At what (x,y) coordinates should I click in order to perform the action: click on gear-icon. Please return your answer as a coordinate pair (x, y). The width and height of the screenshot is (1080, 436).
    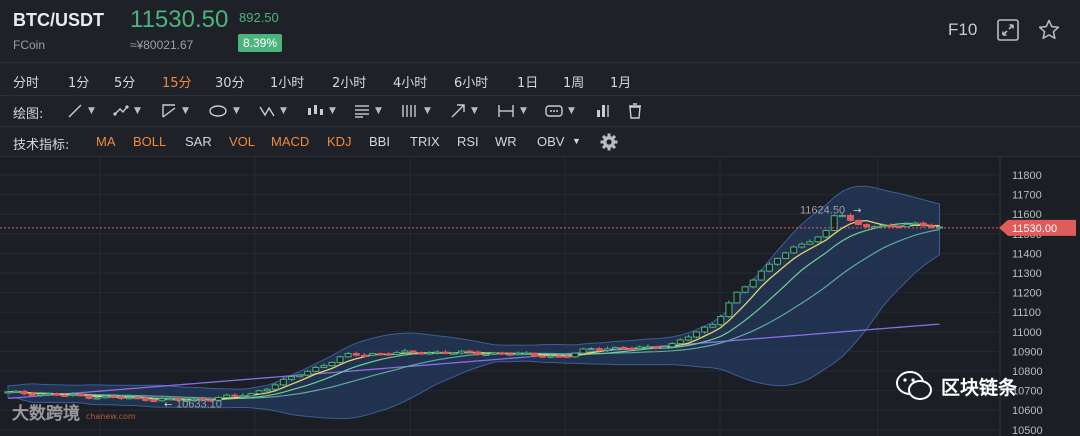
    Looking at the image, I should click on (609, 144).